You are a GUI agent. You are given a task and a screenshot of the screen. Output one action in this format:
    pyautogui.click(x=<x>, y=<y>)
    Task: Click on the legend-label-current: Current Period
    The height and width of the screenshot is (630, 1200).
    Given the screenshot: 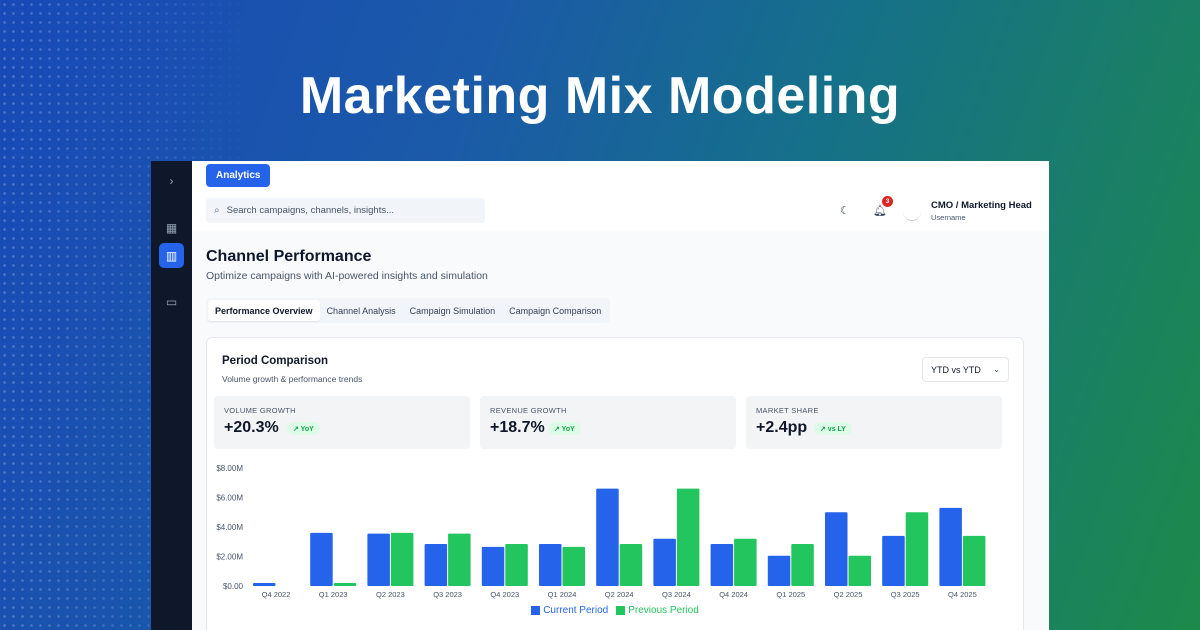 What is the action you would take?
    pyautogui.click(x=576, y=610)
    